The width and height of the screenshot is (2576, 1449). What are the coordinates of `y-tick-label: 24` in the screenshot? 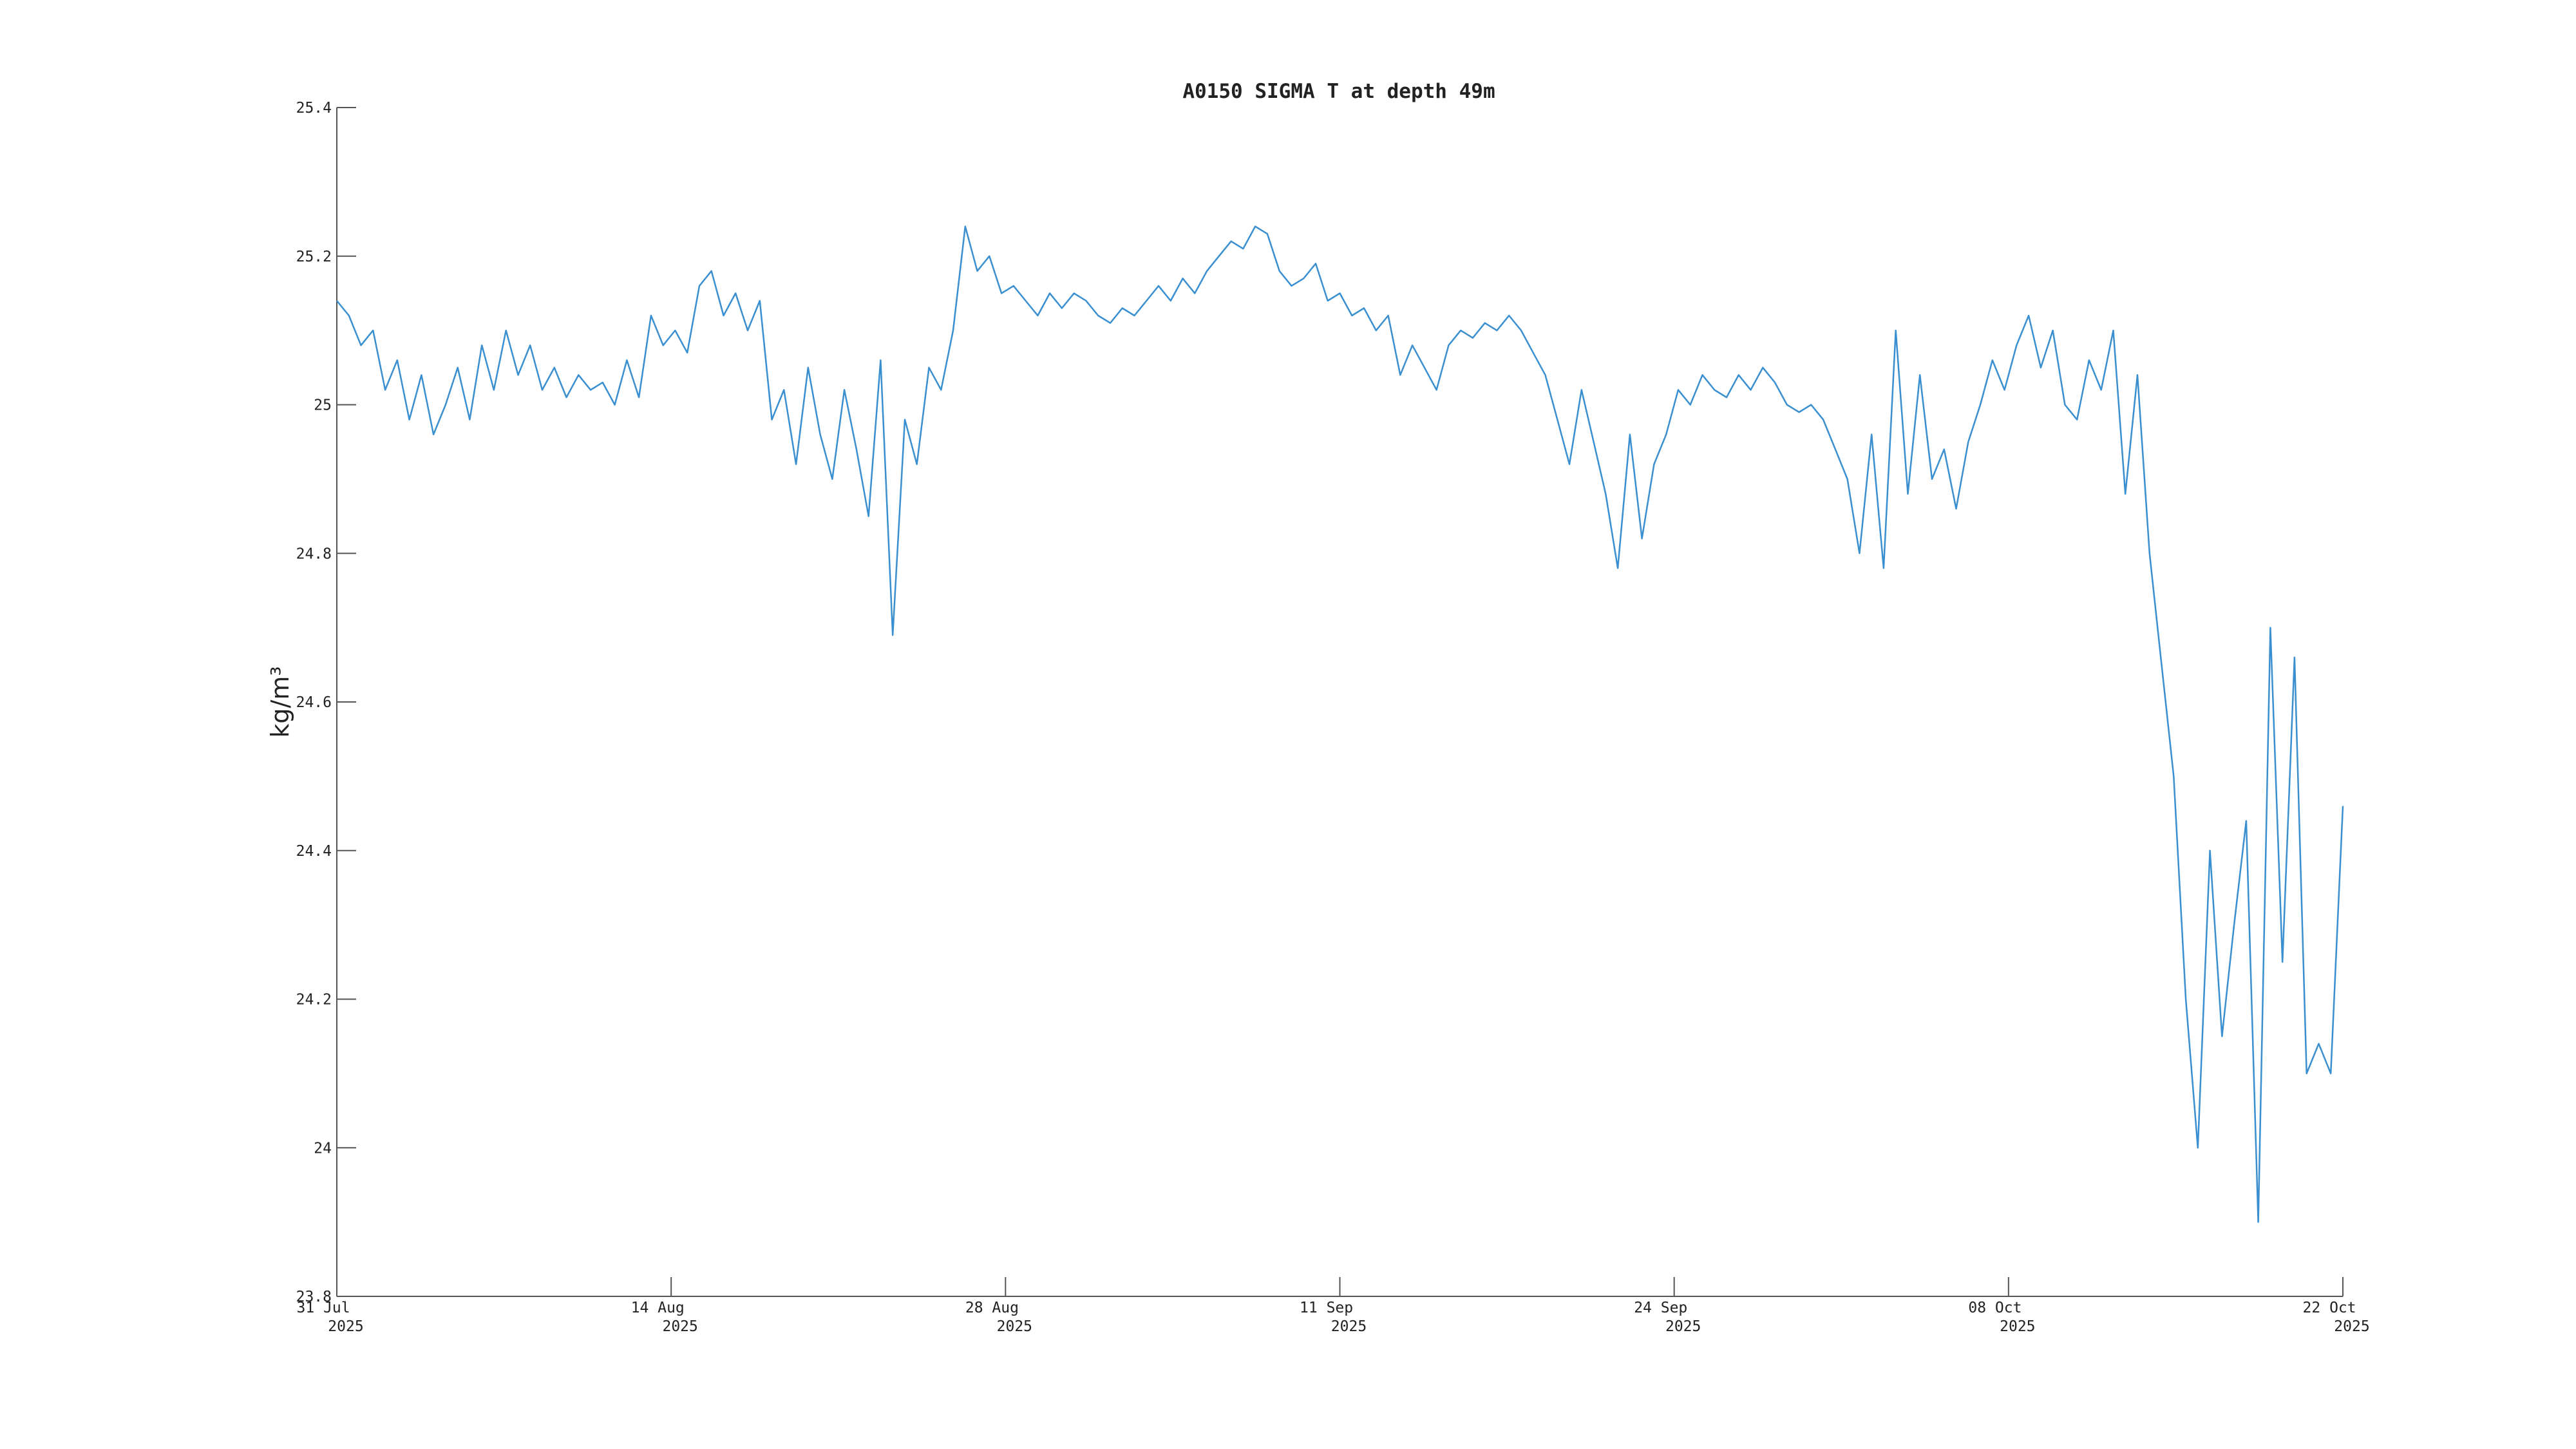 It's located at (323, 1148).